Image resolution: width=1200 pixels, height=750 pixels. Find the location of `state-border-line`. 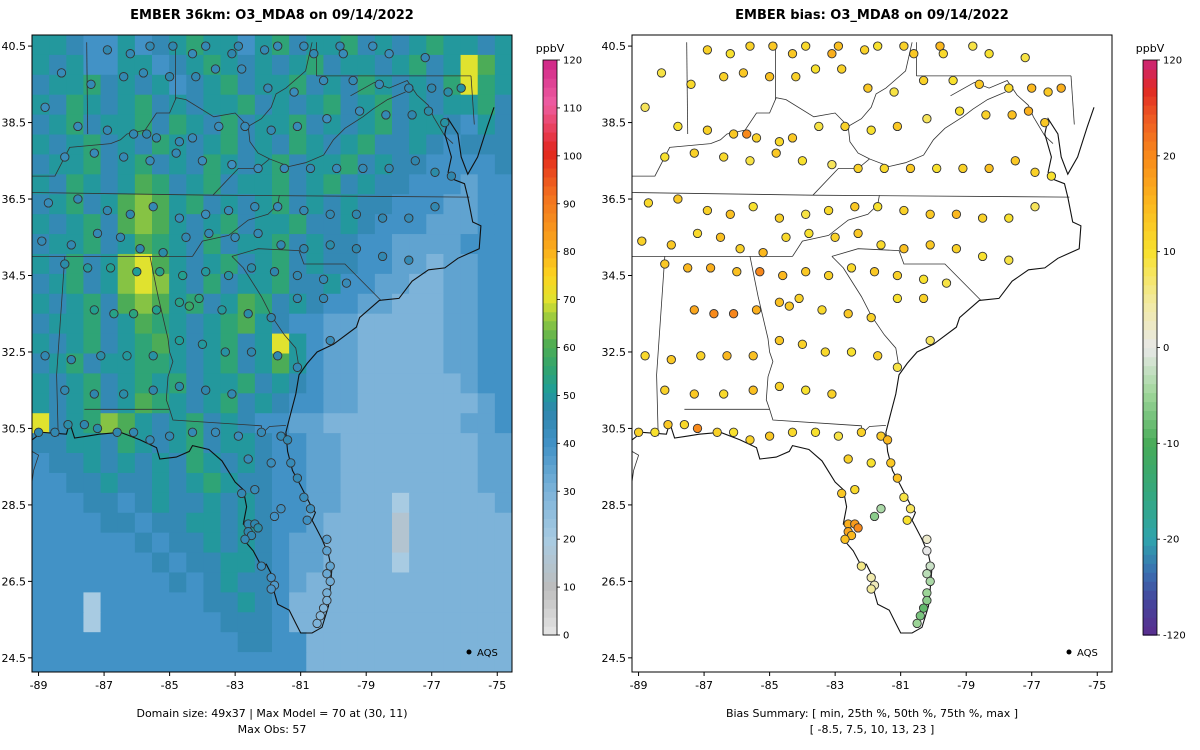

state-border-line is located at coordinates (836, 226).